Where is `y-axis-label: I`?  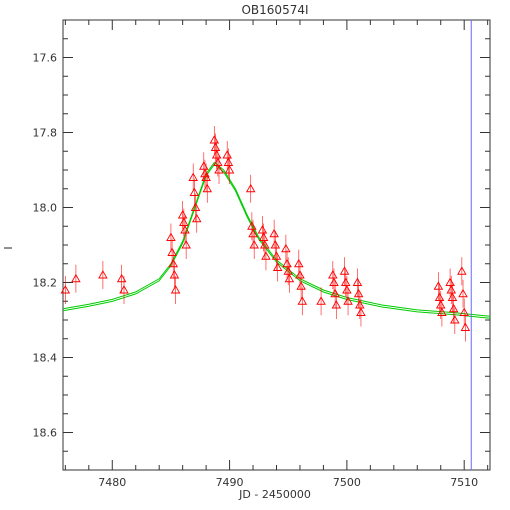
y-axis-label: I is located at coordinates (8, 247).